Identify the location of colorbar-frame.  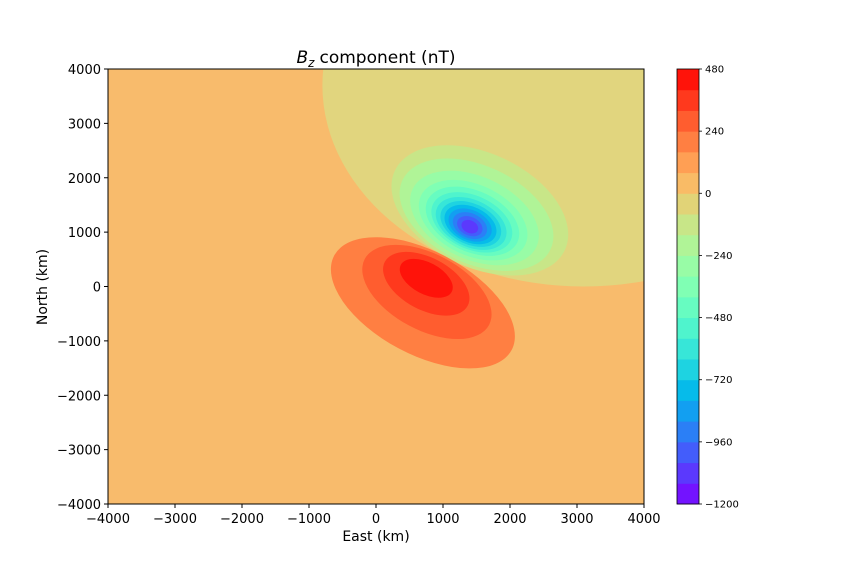
(688, 286).